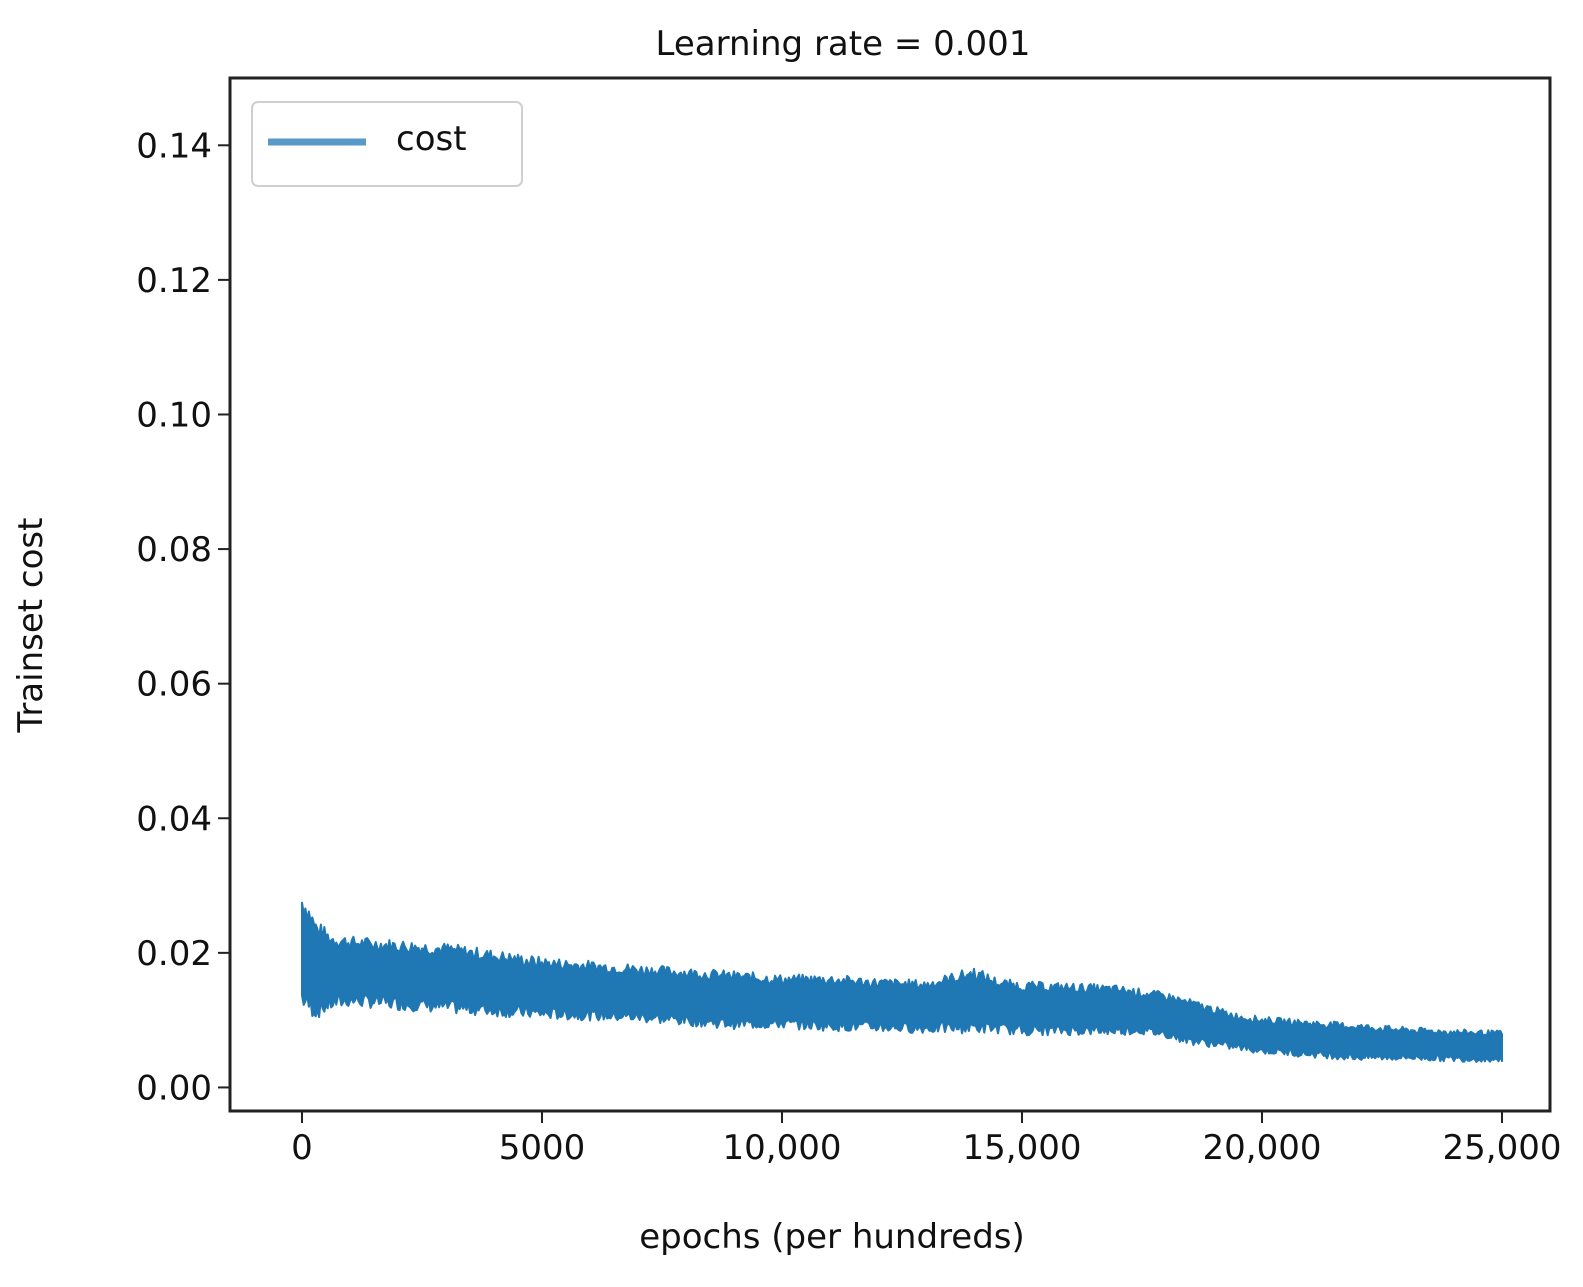 Image resolution: width=1583 pixels, height=1287 pixels. I want to click on chart-title: Learning rate = 0.001, so click(843, 44).